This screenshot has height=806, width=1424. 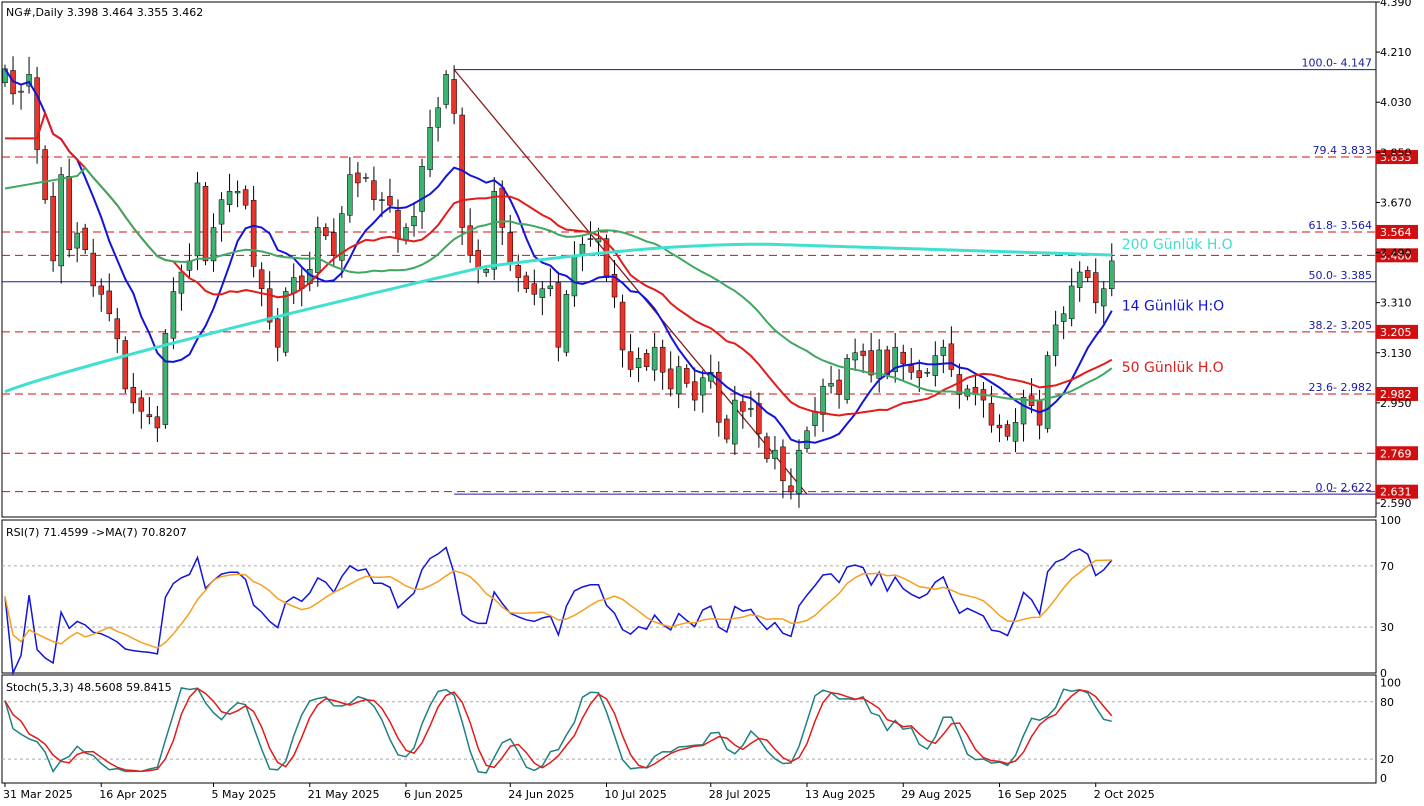 What do you see at coordinates (1340, 325) in the screenshot?
I see `fib-label-4: 38.2- 3.205` at bounding box center [1340, 325].